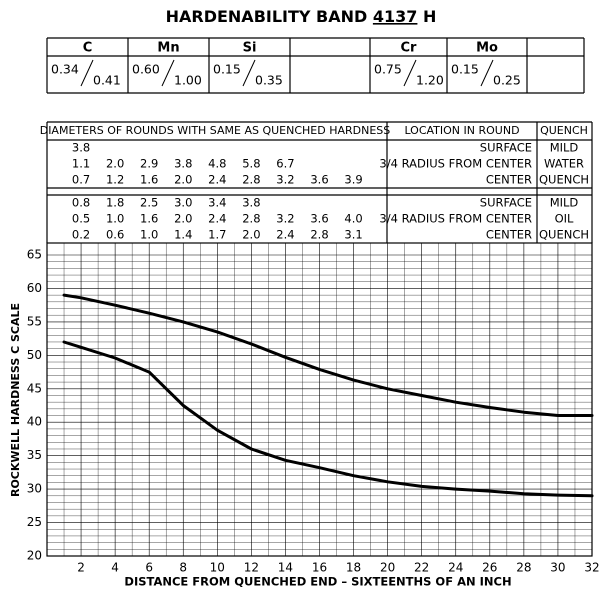 Image resolution: width=602 pixels, height=591 pixels. Describe the element at coordinates (269, 80) in the screenshot. I see `max-value: 0.35` at that location.